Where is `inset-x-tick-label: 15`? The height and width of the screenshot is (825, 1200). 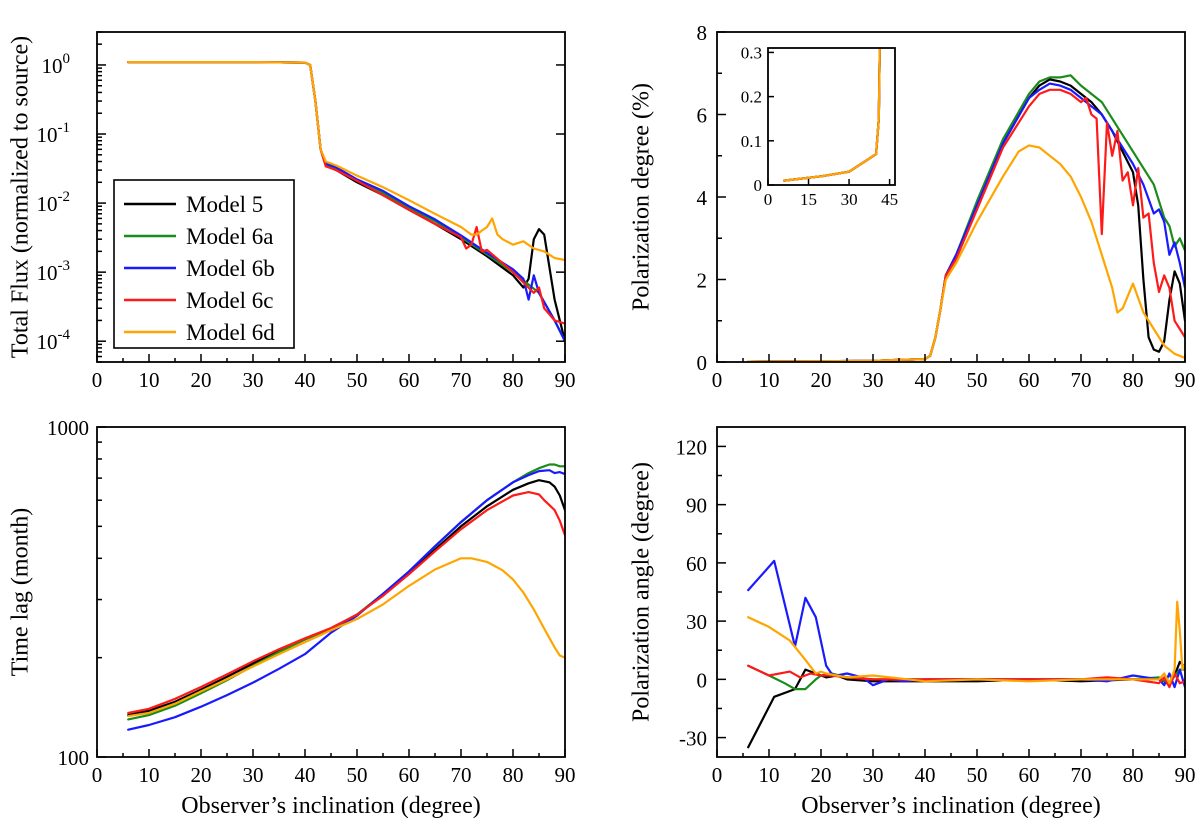 inset-x-tick-label: 15 is located at coordinates (808, 199).